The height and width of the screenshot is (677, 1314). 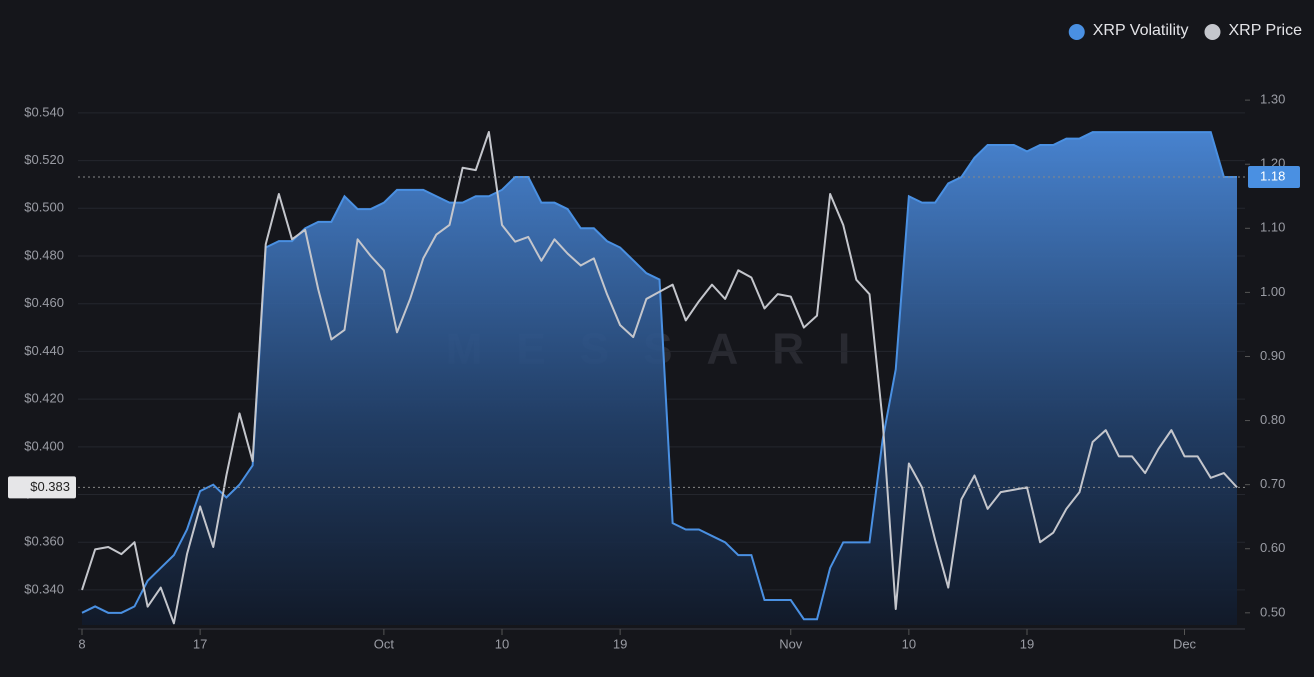 What do you see at coordinates (44, 207) in the screenshot?
I see `y-tick-label: $0.500` at bounding box center [44, 207].